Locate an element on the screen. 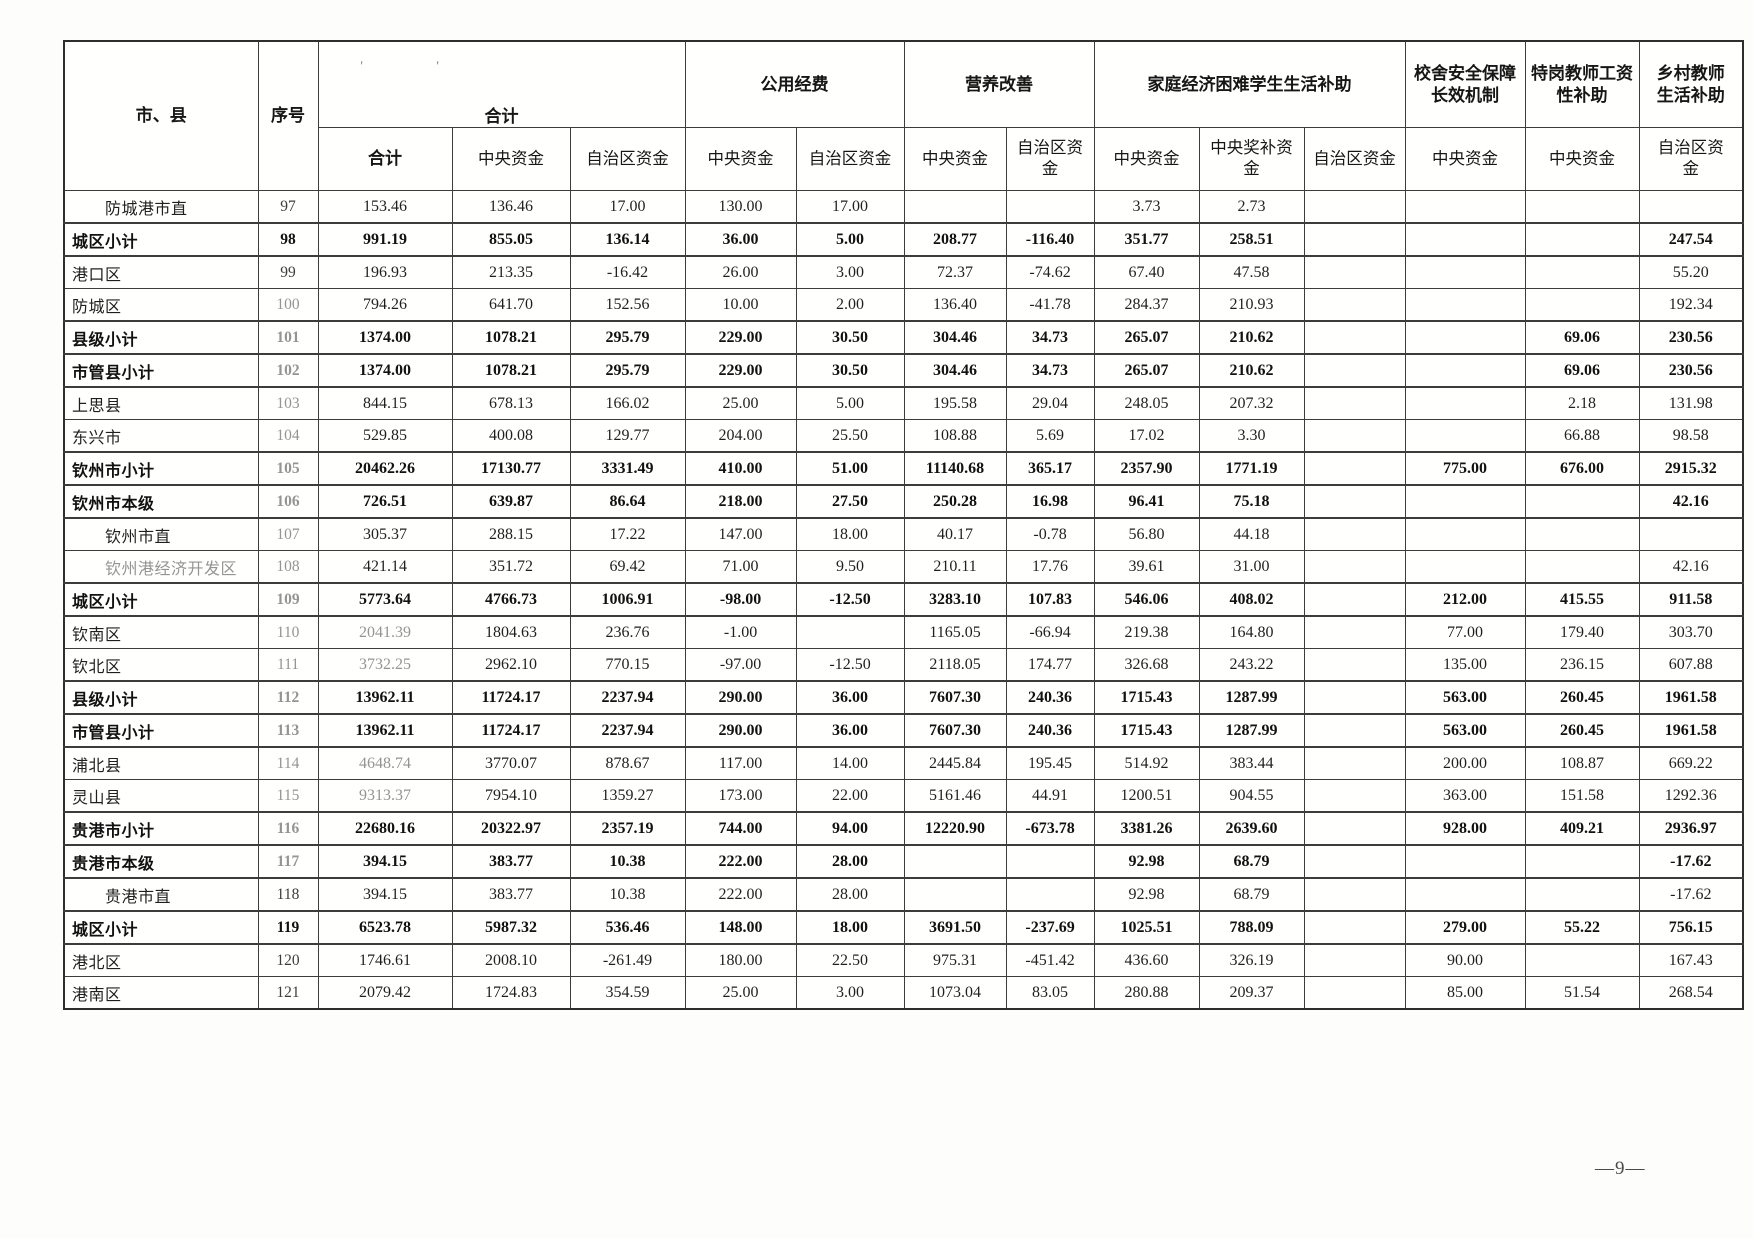 The image size is (1753, 1239). value-cell: 147.00 is located at coordinates (740, 534).